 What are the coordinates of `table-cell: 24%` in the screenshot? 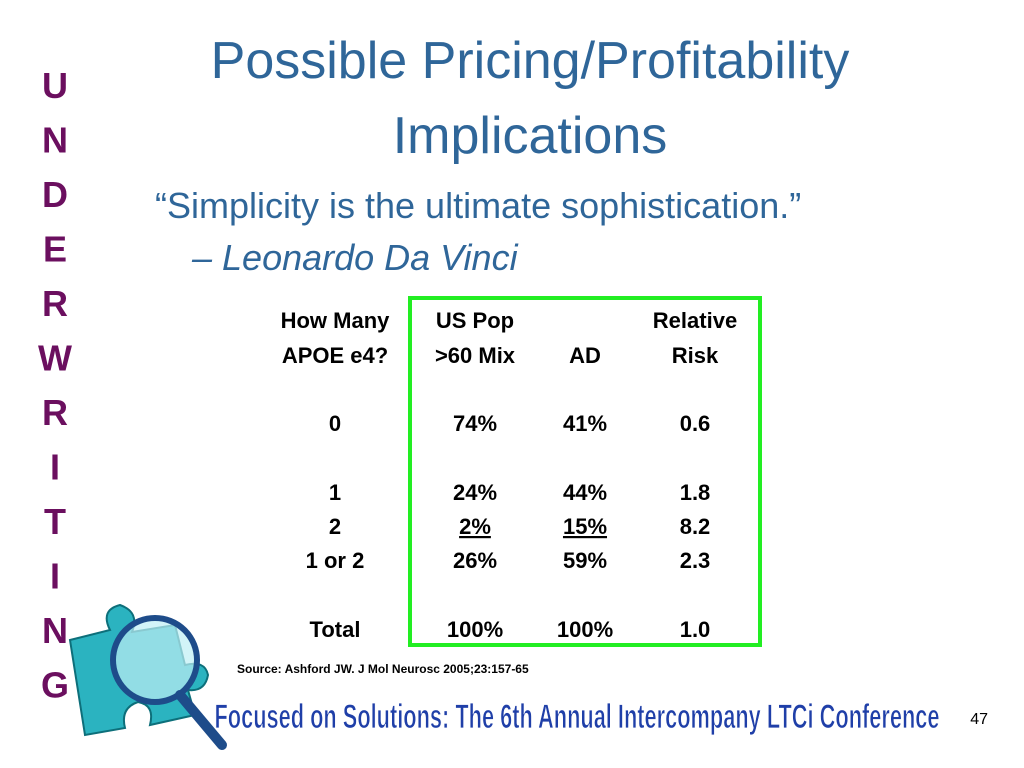 It's located at (475, 492).